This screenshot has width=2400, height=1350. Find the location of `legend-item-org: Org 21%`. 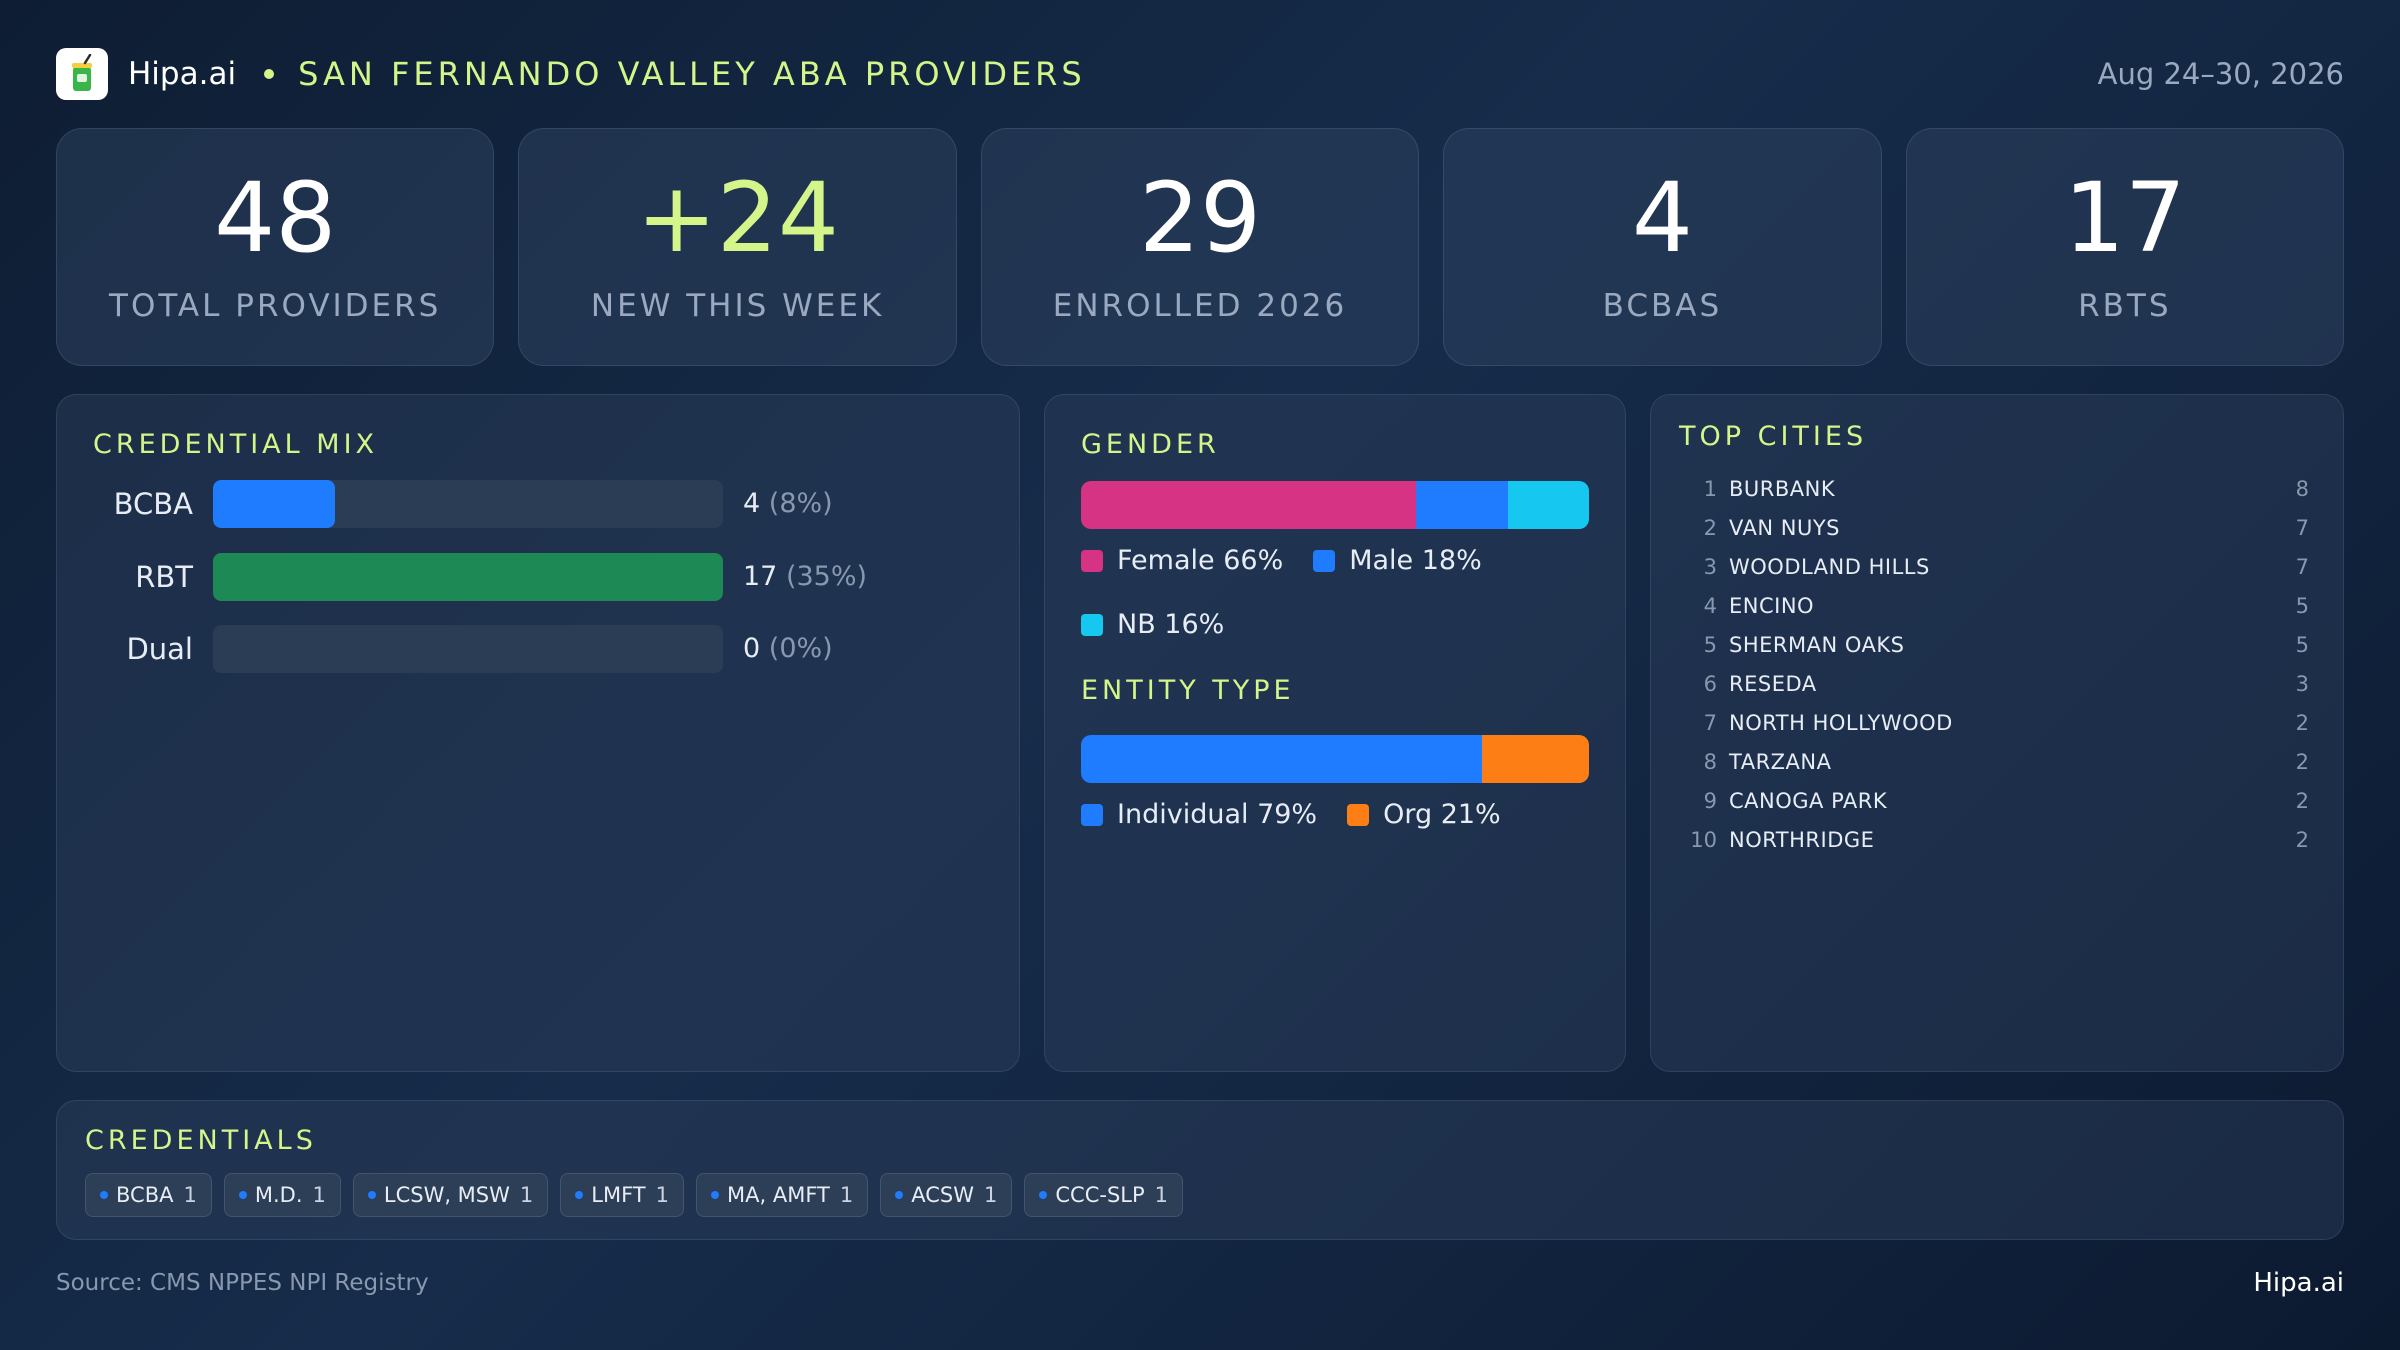

legend-item-org: Org 21% is located at coordinates (1424, 814).